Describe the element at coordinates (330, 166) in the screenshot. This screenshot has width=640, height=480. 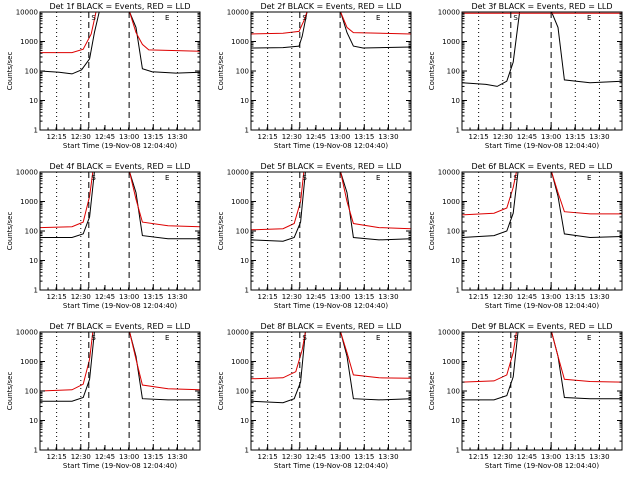
I see `panel-title: Det 5f BLACK = Events, RED = LLD` at that location.